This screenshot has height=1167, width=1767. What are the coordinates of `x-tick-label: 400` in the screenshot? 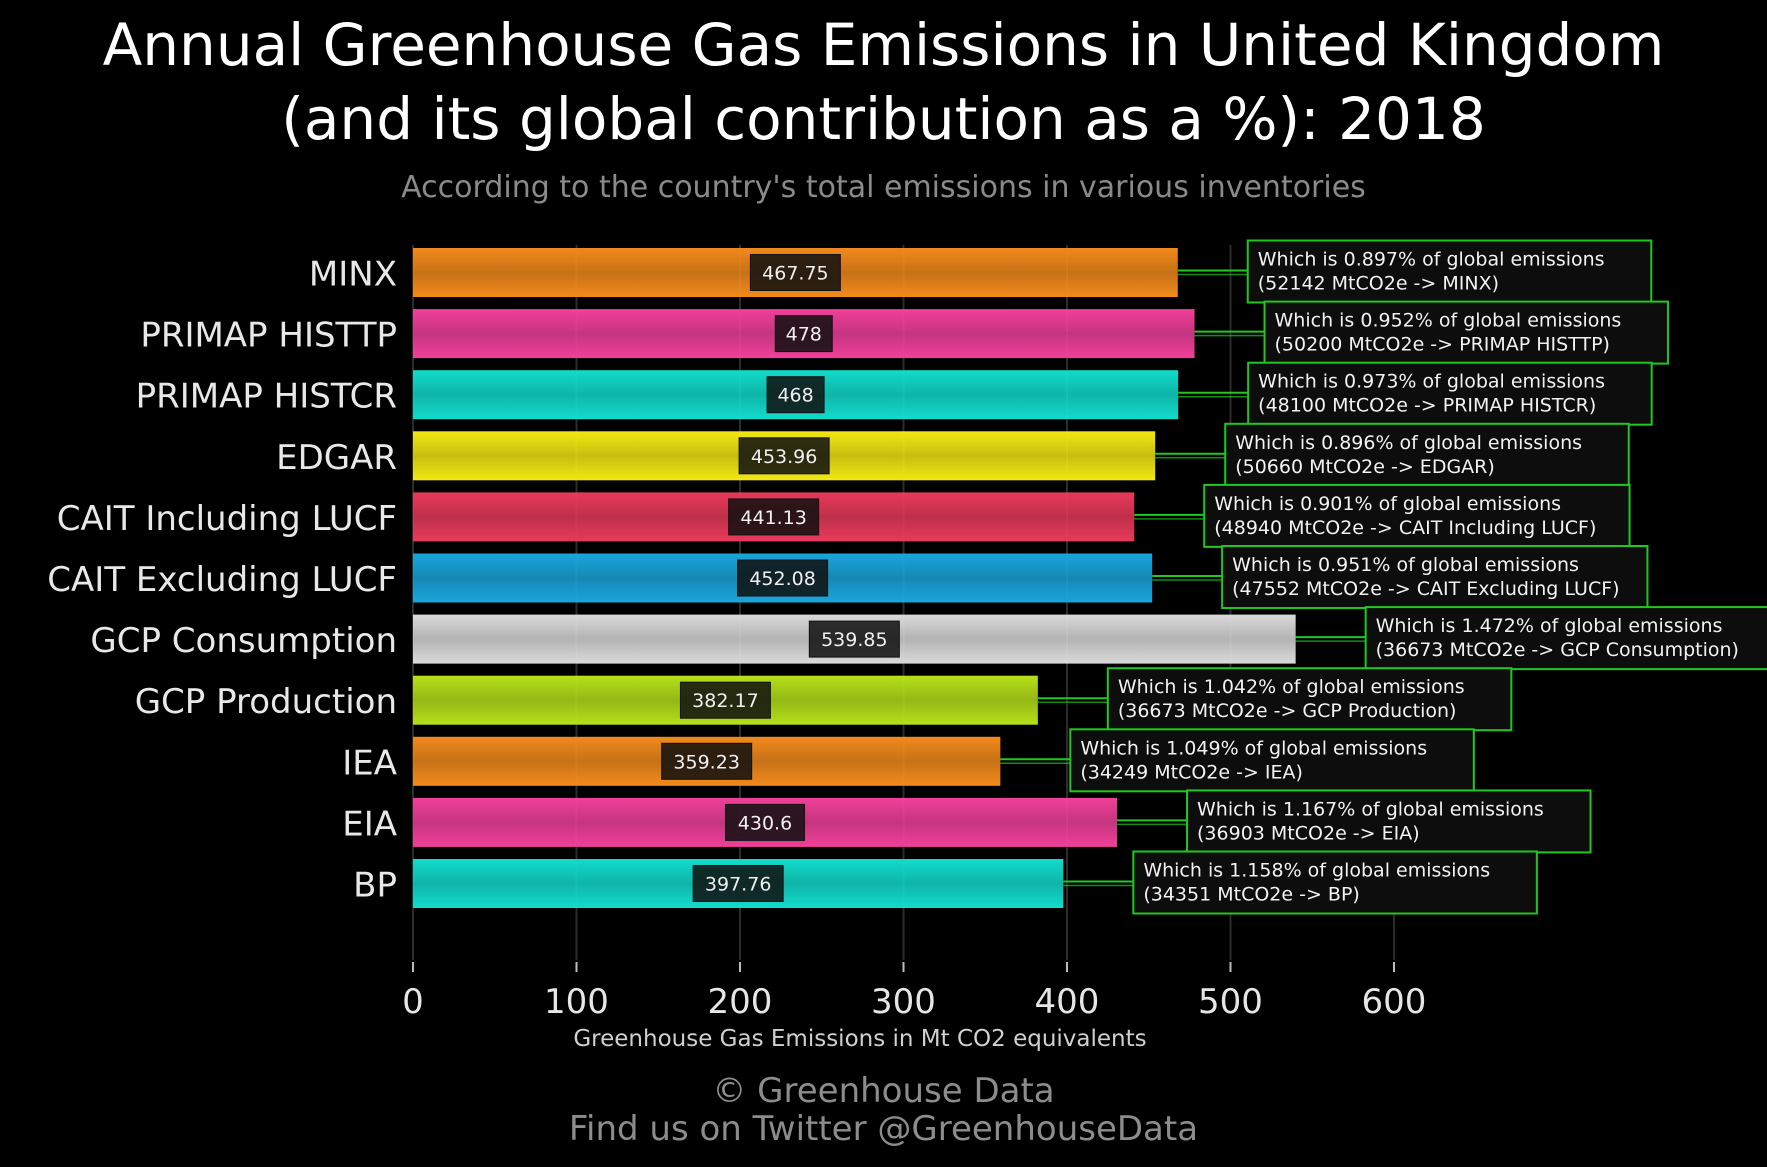 It's located at (1067, 1002).